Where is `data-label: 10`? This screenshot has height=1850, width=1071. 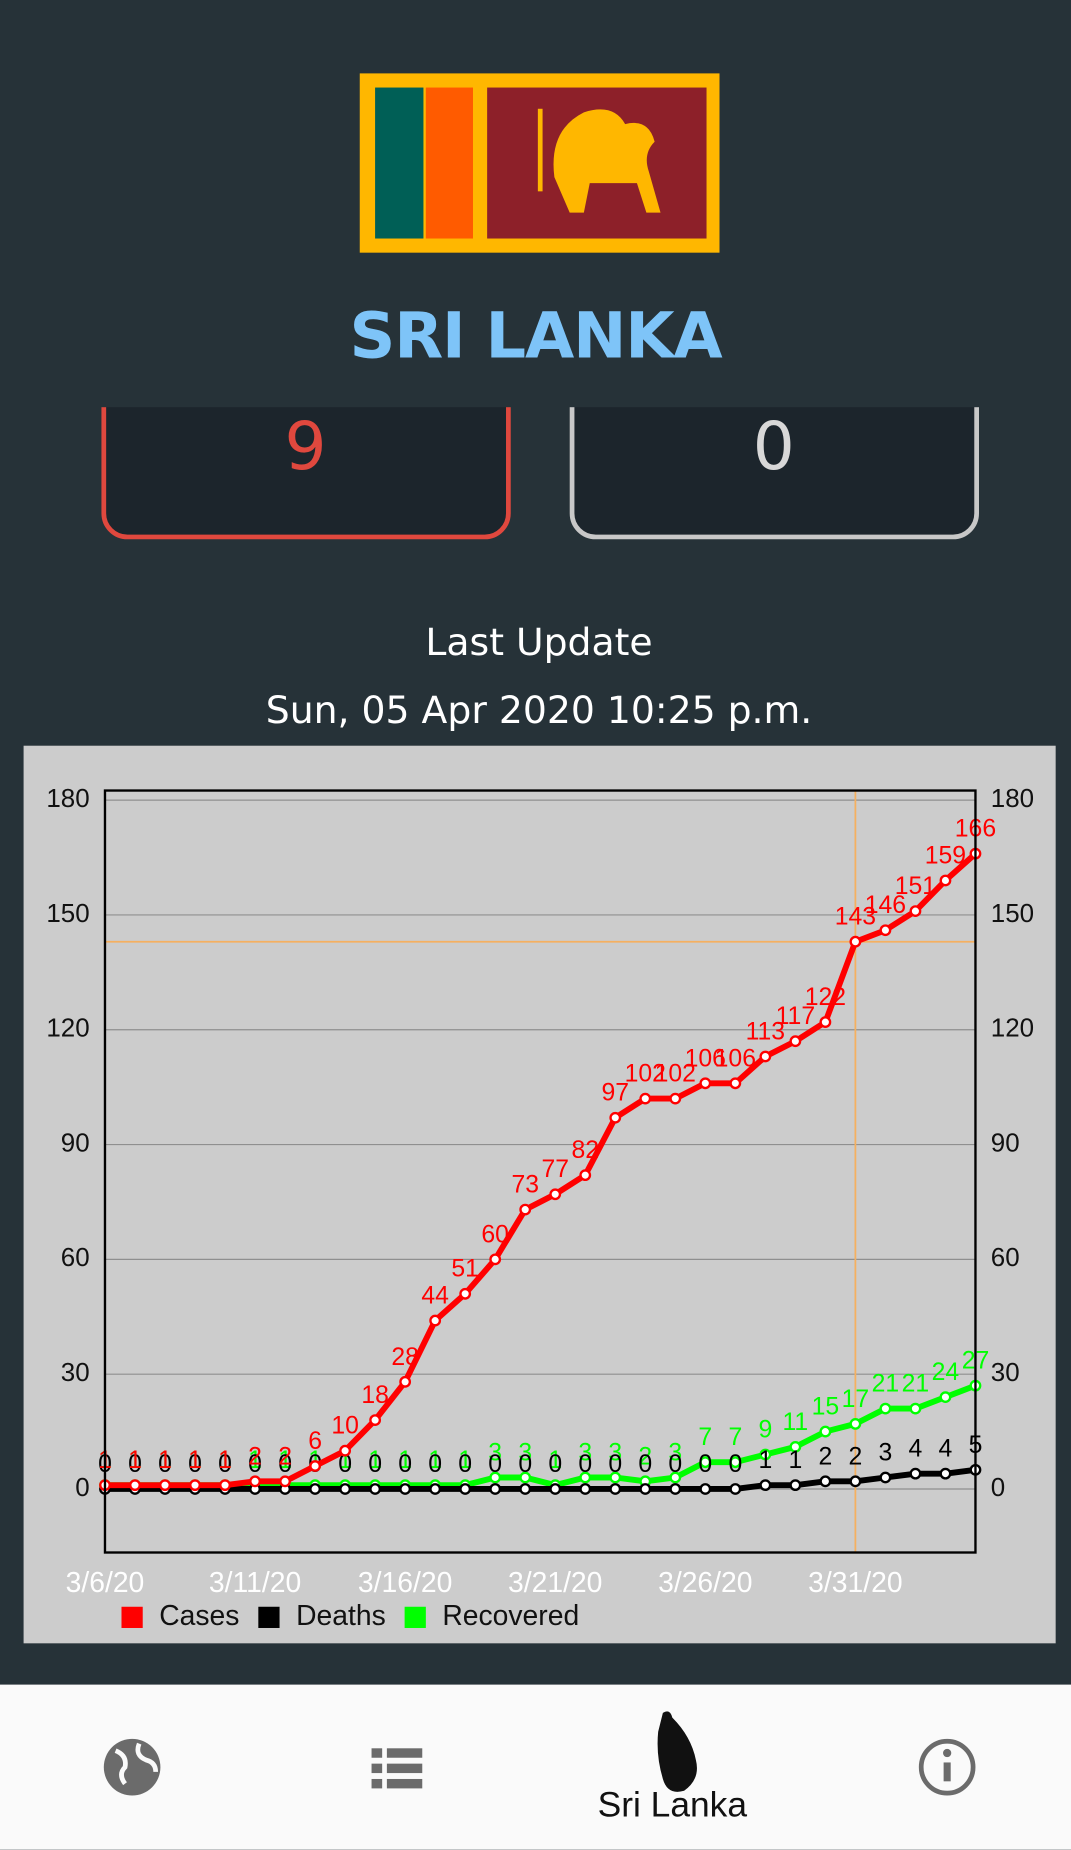 data-label: 10 is located at coordinates (345, 1426).